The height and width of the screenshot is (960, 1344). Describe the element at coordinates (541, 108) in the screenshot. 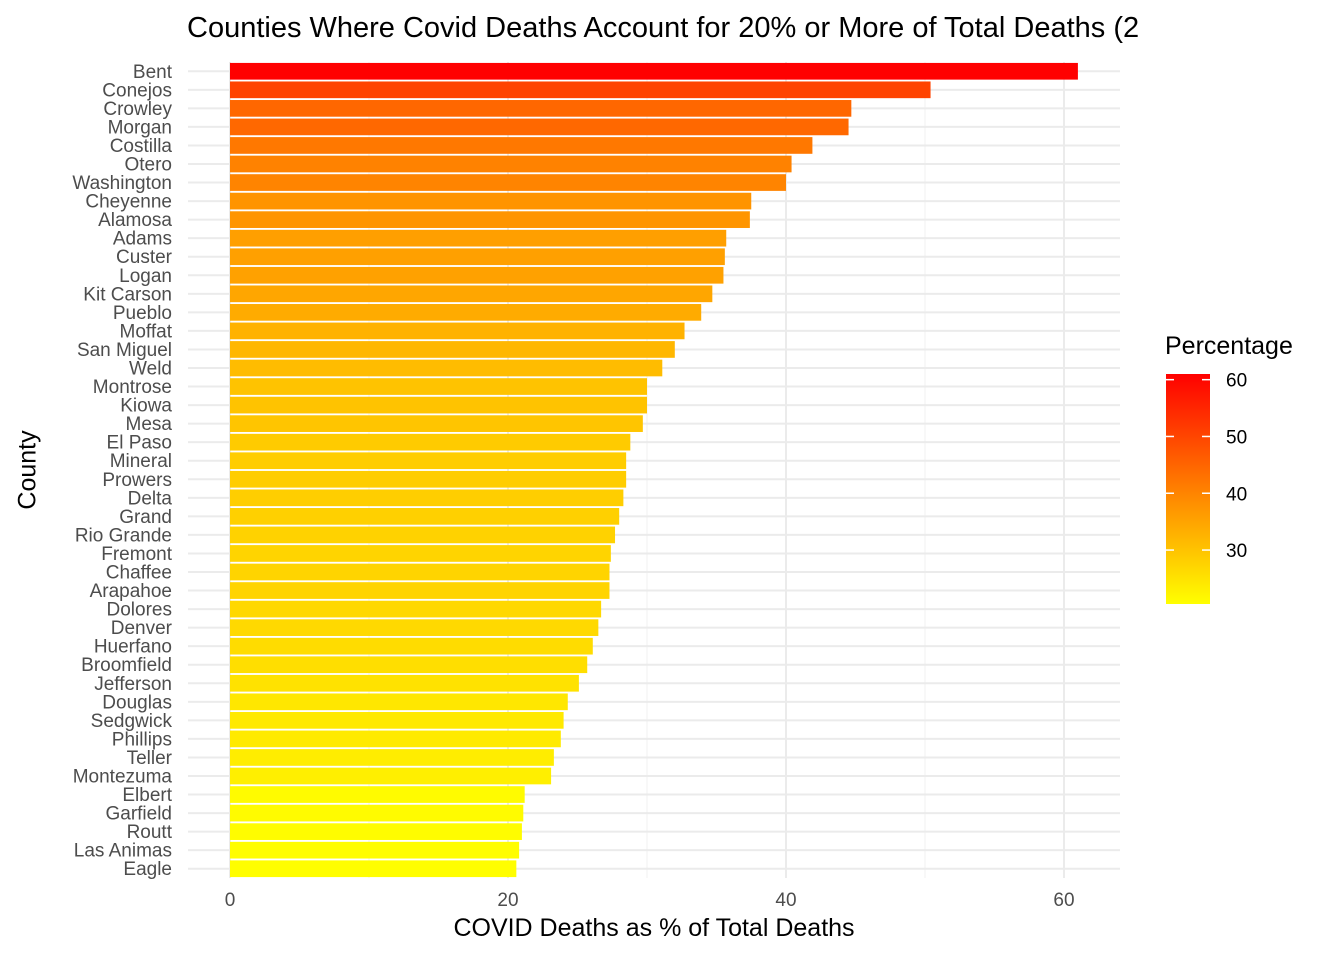

I see `bar-crowley` at that location.